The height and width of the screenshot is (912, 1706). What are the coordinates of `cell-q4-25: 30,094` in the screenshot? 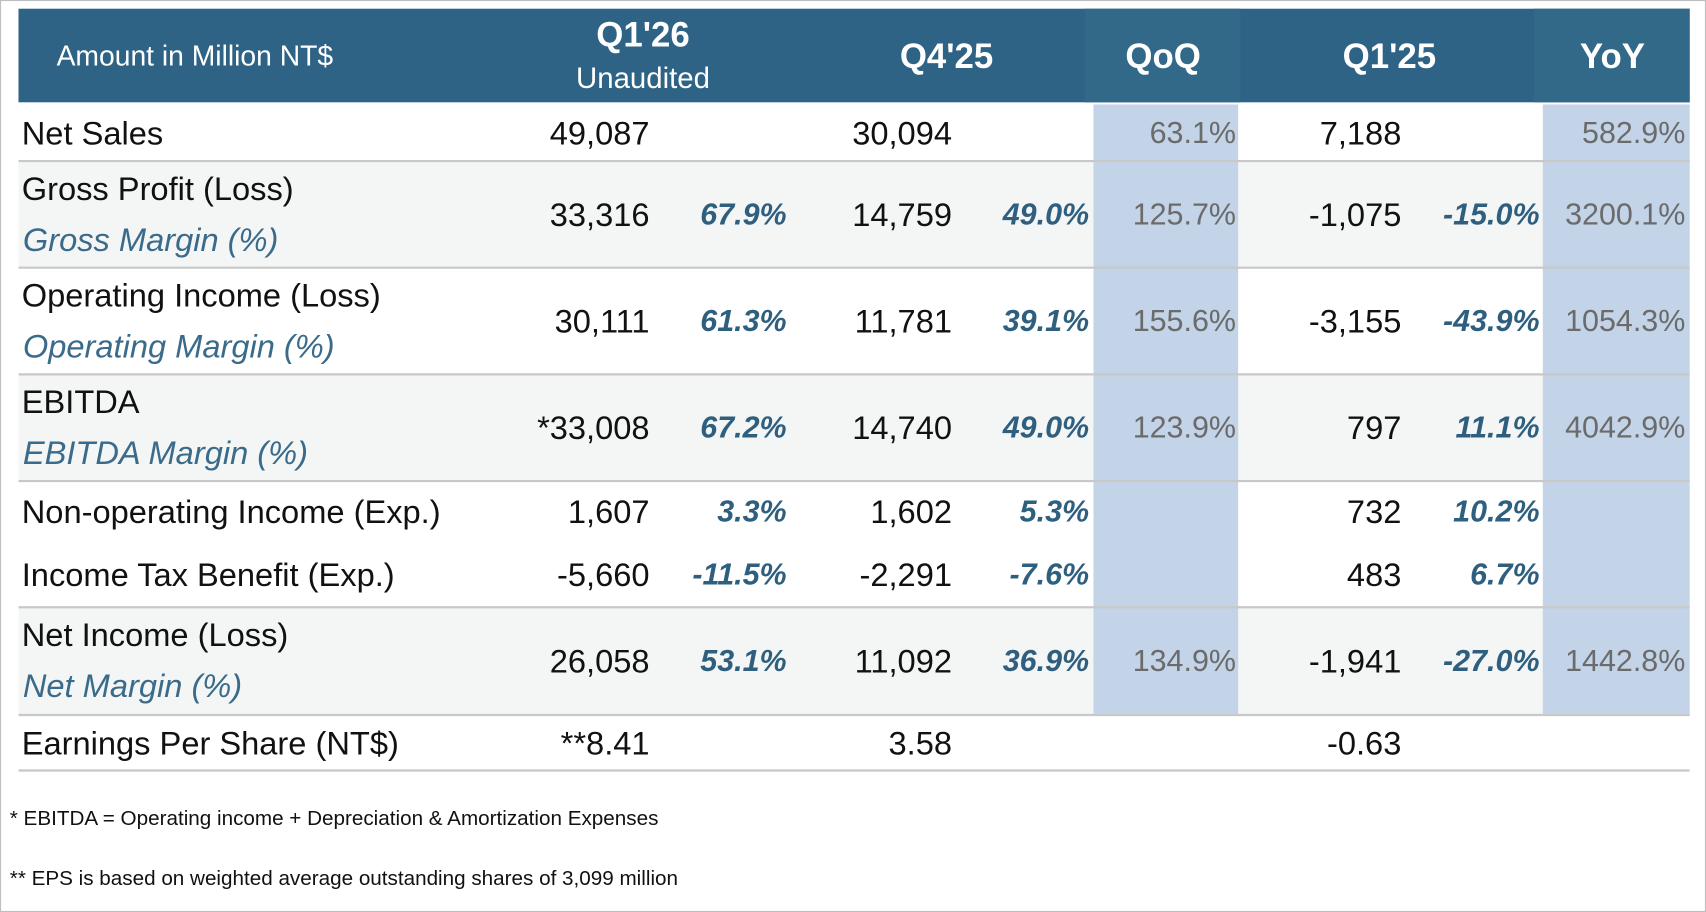 It's located at (902, 132).